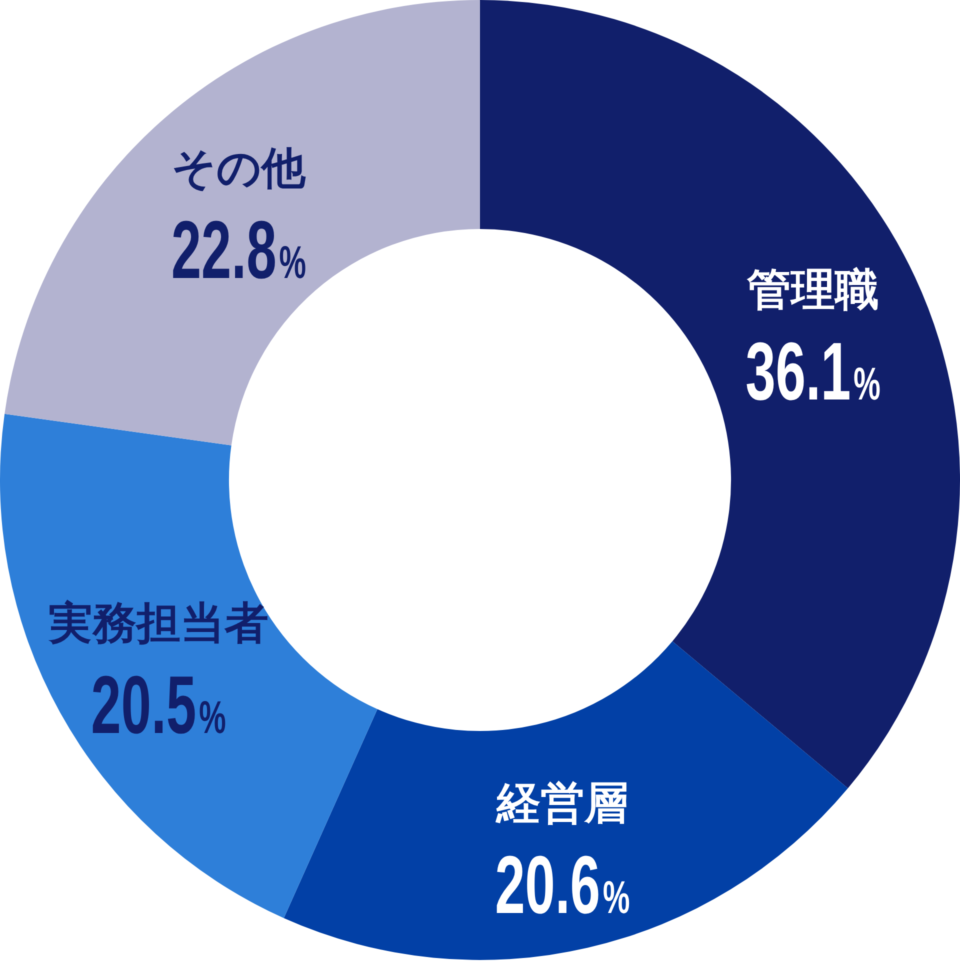 The width and height of the screenshot is (960, 961). Describe the element at coordinates (562, 884) in the screenshot. I see `data-label: 20.6%` at that location.